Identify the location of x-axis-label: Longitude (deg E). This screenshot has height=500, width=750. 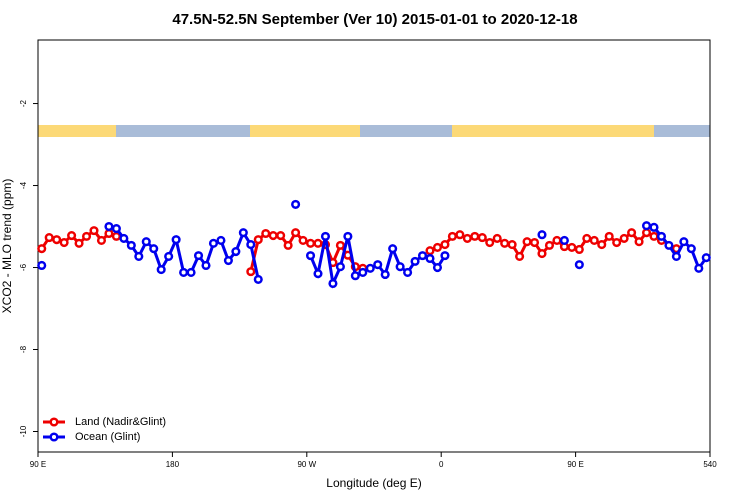
(373, 483).